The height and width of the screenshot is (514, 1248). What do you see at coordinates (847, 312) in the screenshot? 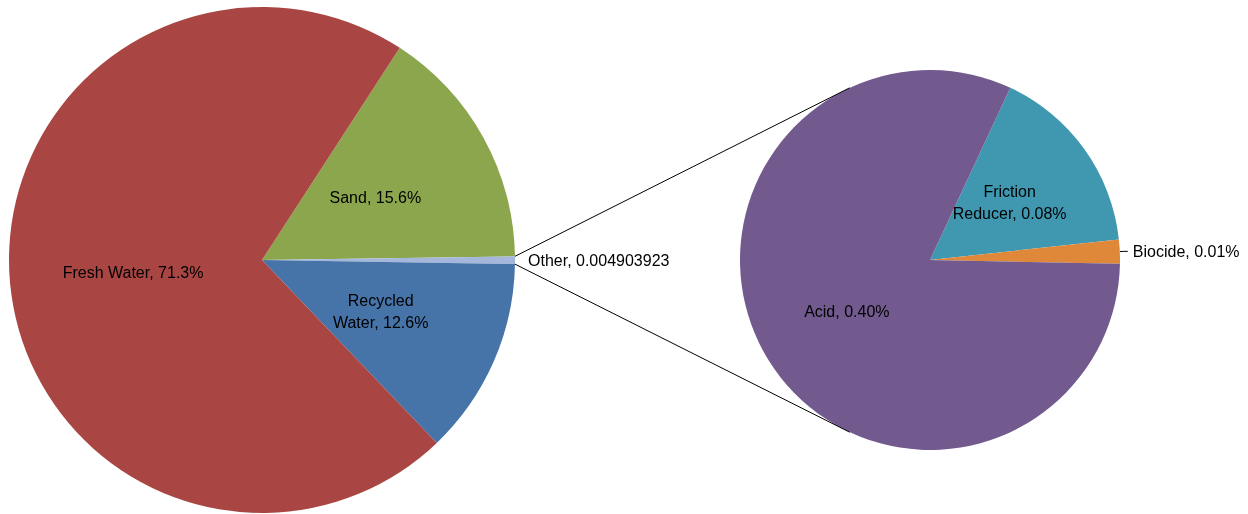
I see `slice-label: Acid, 0.40%` at bounding box center [847, 312].